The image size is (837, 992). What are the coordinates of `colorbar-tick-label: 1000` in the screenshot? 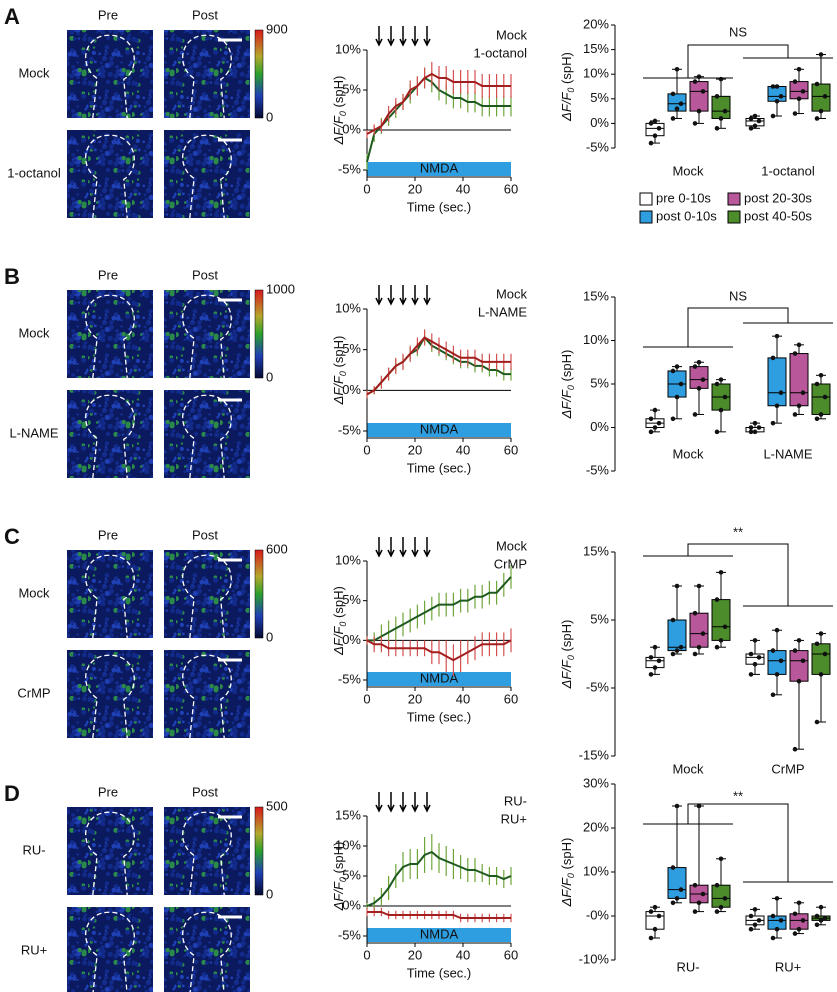 It's located at (280, 288).